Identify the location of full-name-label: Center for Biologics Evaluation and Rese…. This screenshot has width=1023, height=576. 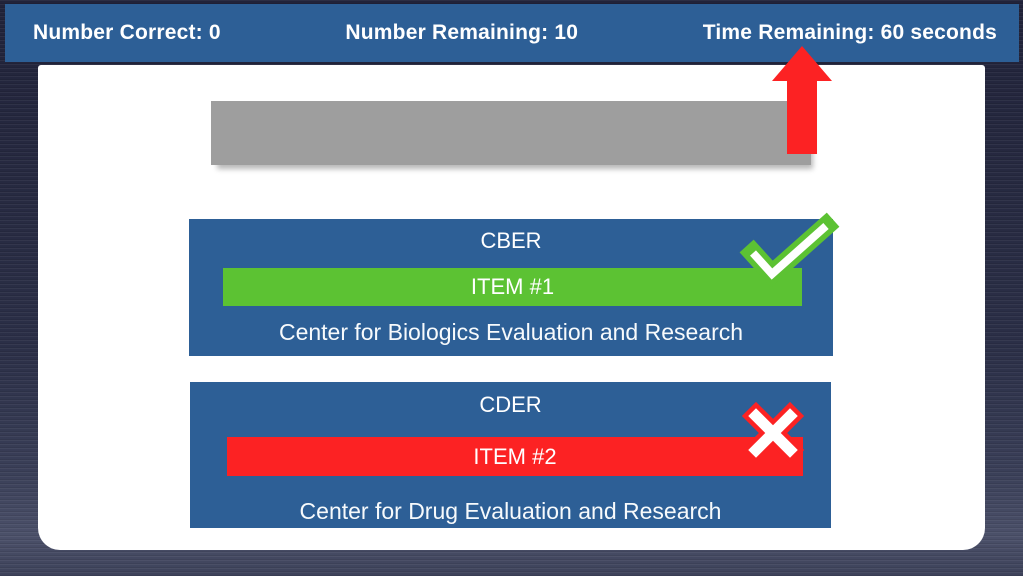
(511, 332).